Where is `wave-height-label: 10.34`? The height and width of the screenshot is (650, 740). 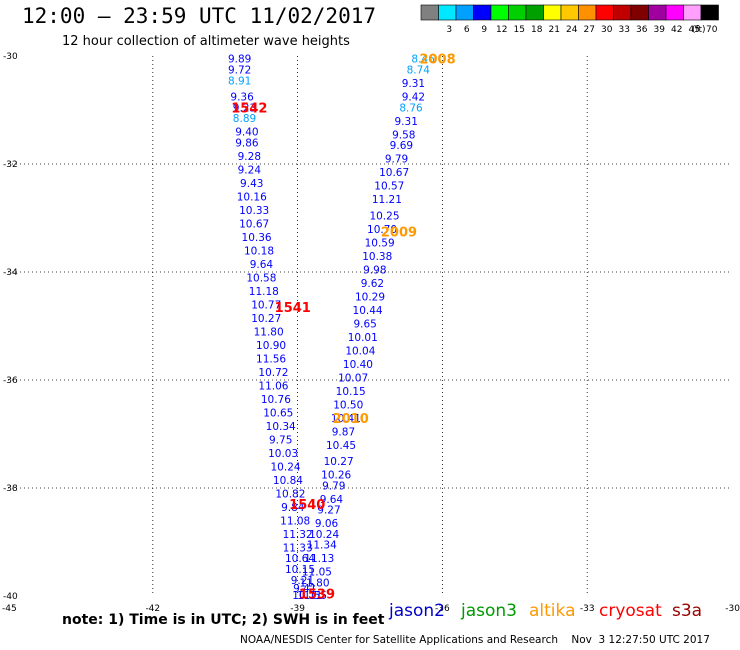 wave-height-label: 10.34 is located at coordinates (281, 427).